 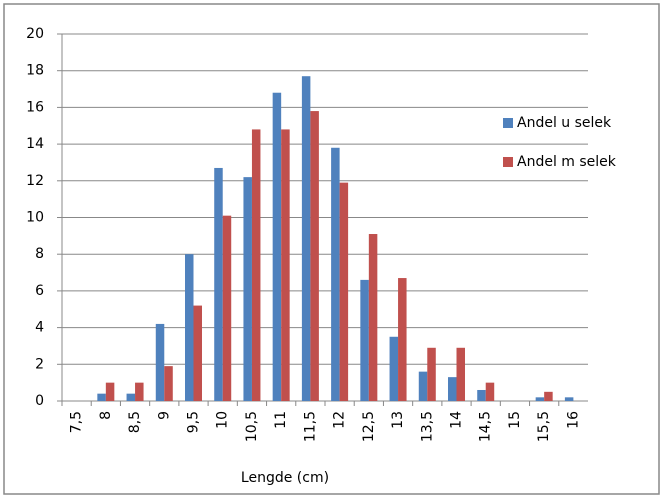 I want to click on x-tick-label: 13,5, so click(x=427, y=426).